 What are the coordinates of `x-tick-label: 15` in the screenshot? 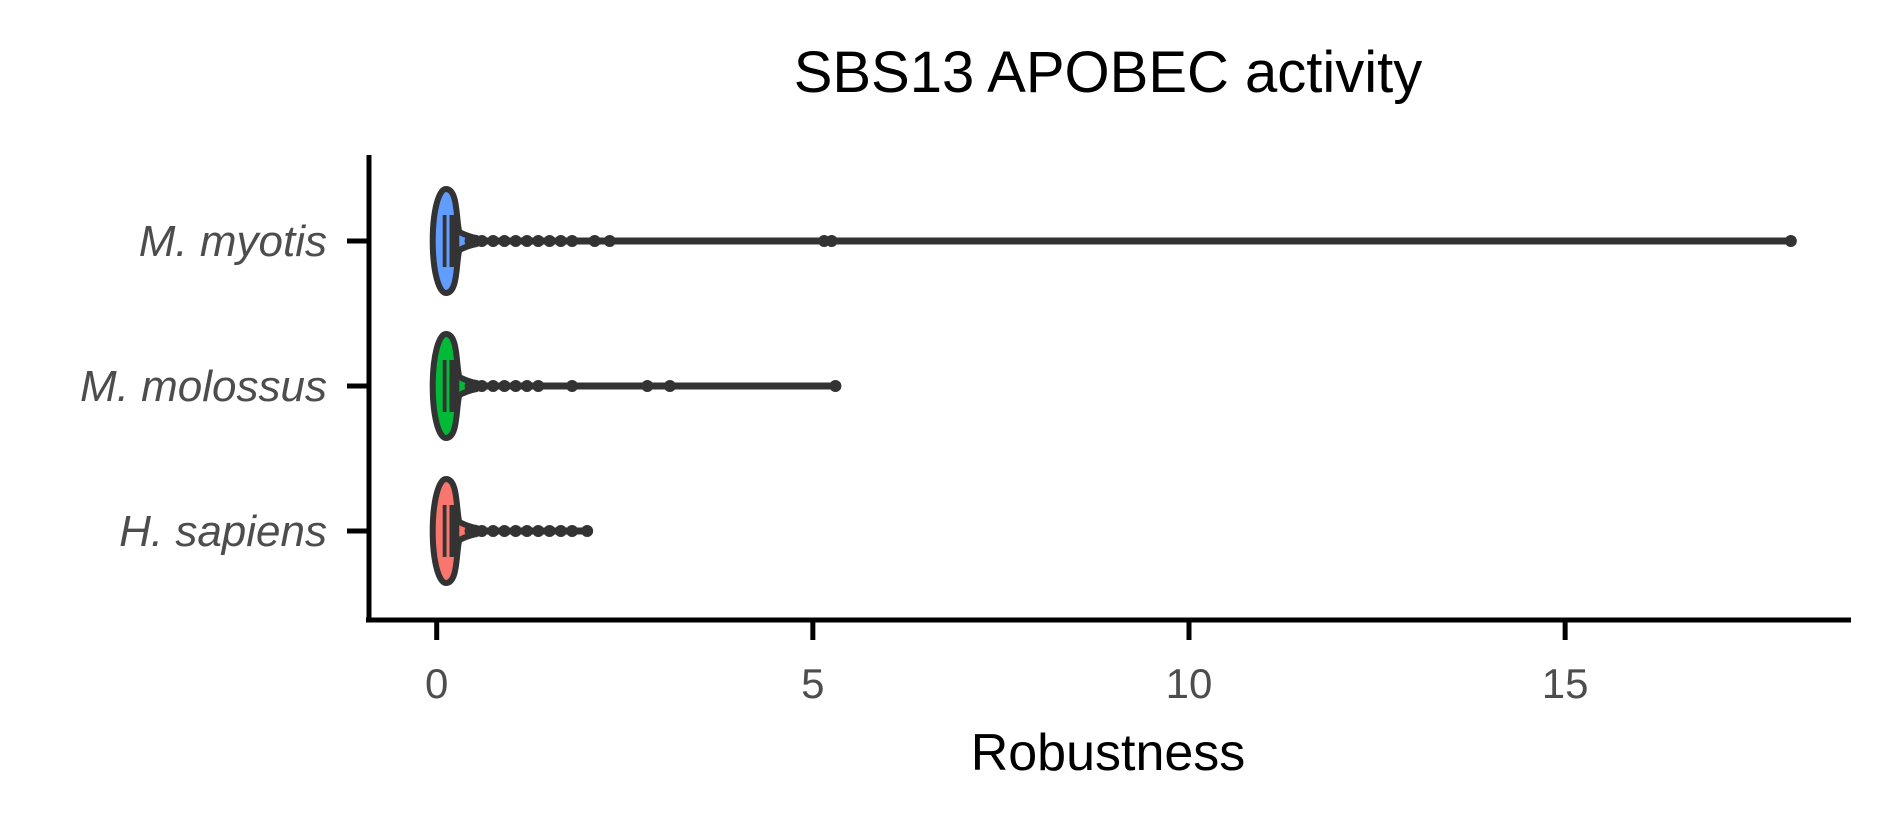 It's located at (1565, 683).